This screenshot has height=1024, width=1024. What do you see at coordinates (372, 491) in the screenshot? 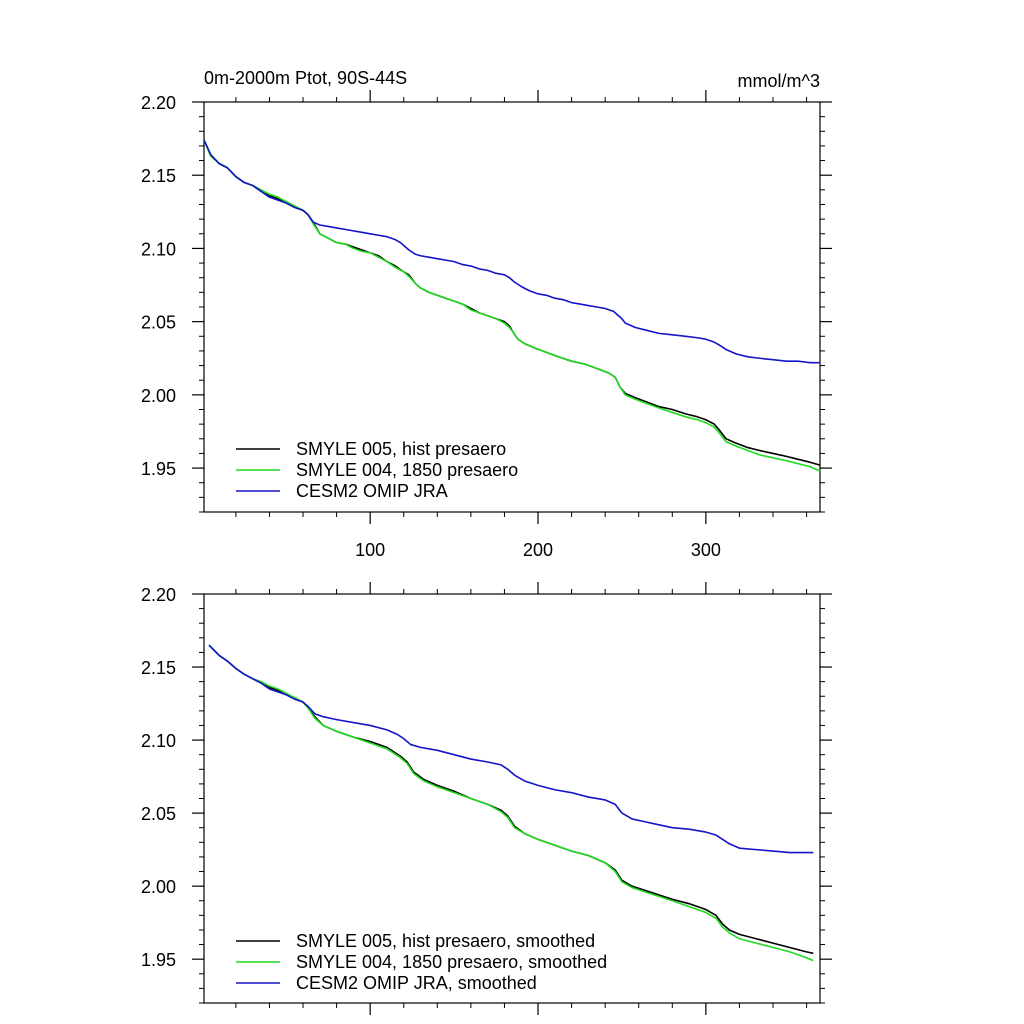
I see `legend-label-cesm2-omip: CESM2 OMIP JRA` at bounding box center [372, 491].